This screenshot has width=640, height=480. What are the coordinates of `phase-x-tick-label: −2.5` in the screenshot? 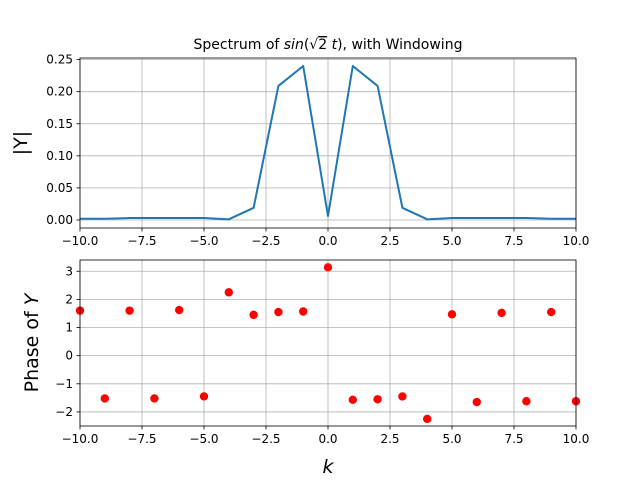 It's located at (265, 439).